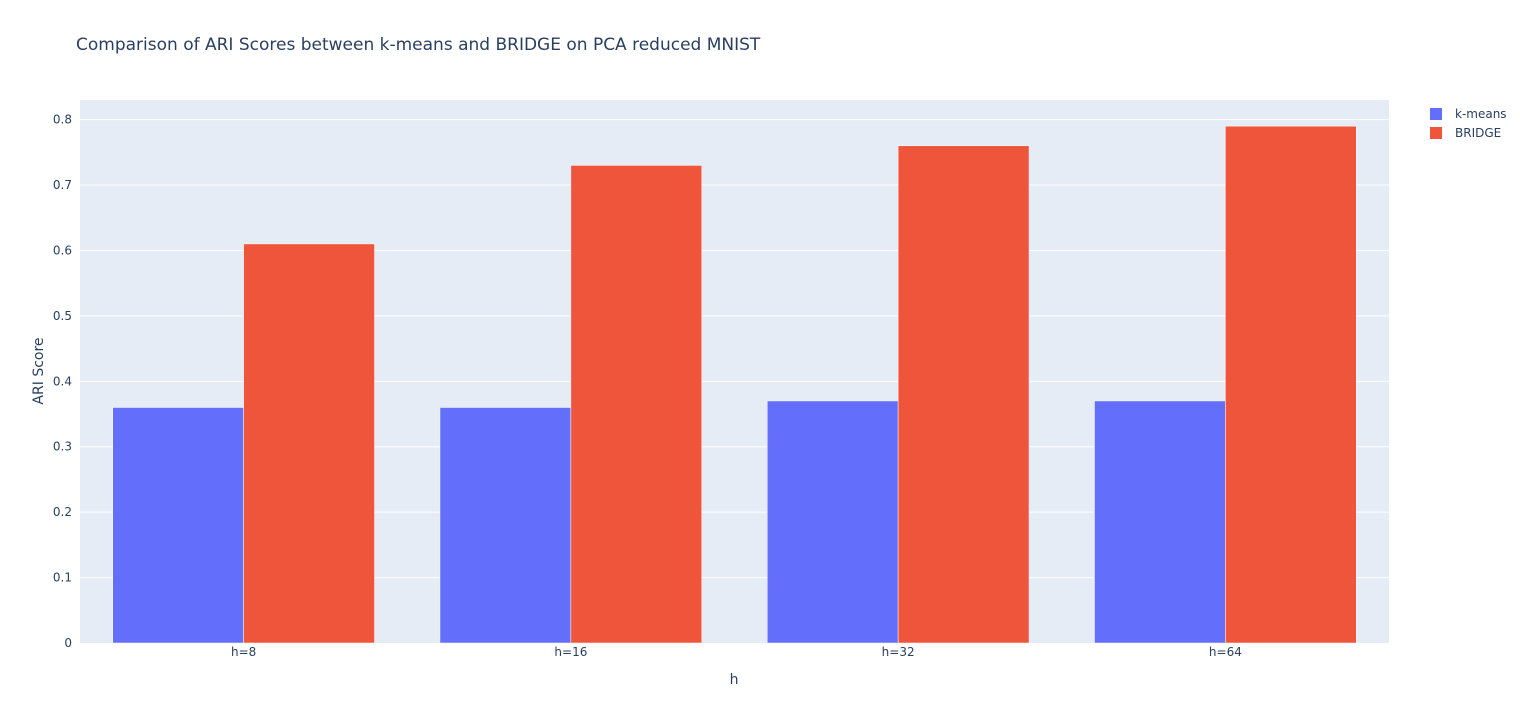 This screenshot has width=1520, height=723. I want to click on x-tick-label: h=64, so click(1225, 652).